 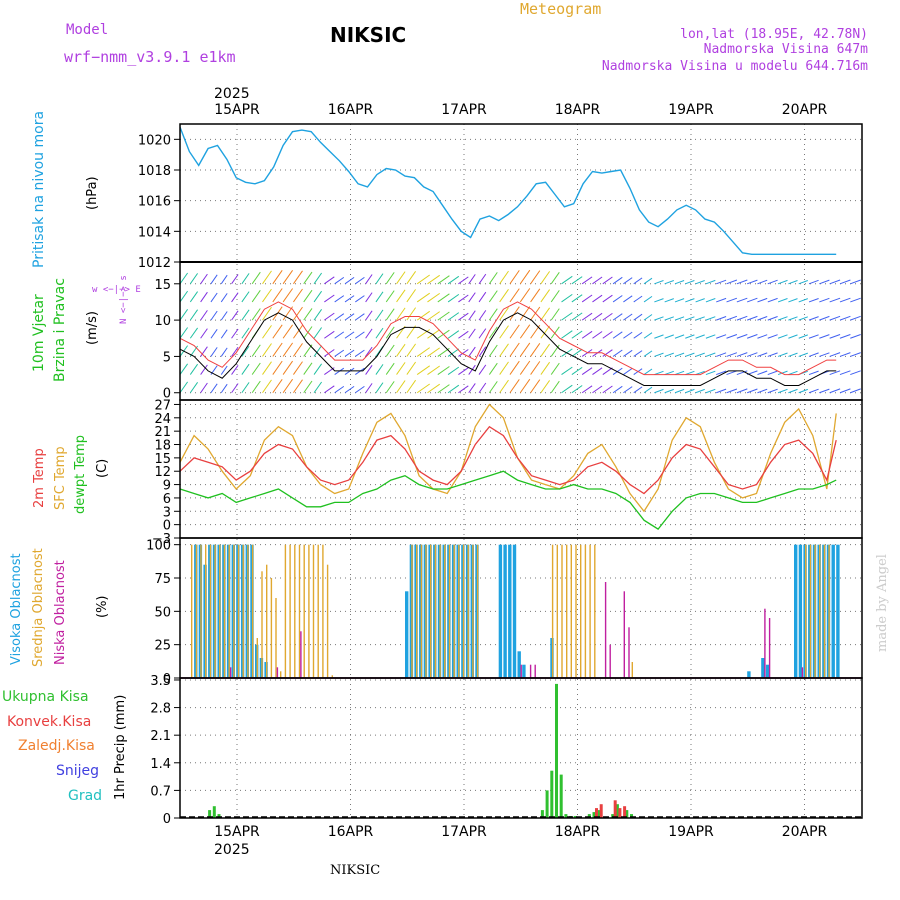 What do you see at coordinates (464, 832) in the screenshot?
I see `bottom-date-tick: 17APR` at bounding box center [464, 832].